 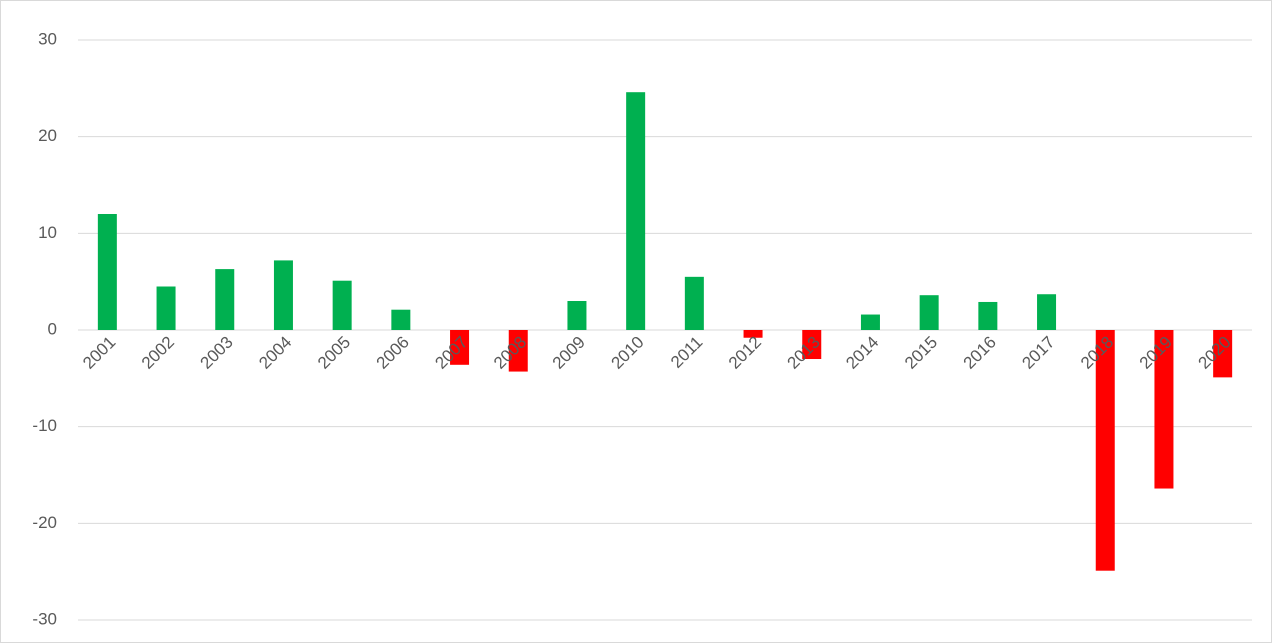 What do you see at coordinates (52, 328) in the screenshot?
I see `y-tick-label: 0` at bounding box center [52, 328].